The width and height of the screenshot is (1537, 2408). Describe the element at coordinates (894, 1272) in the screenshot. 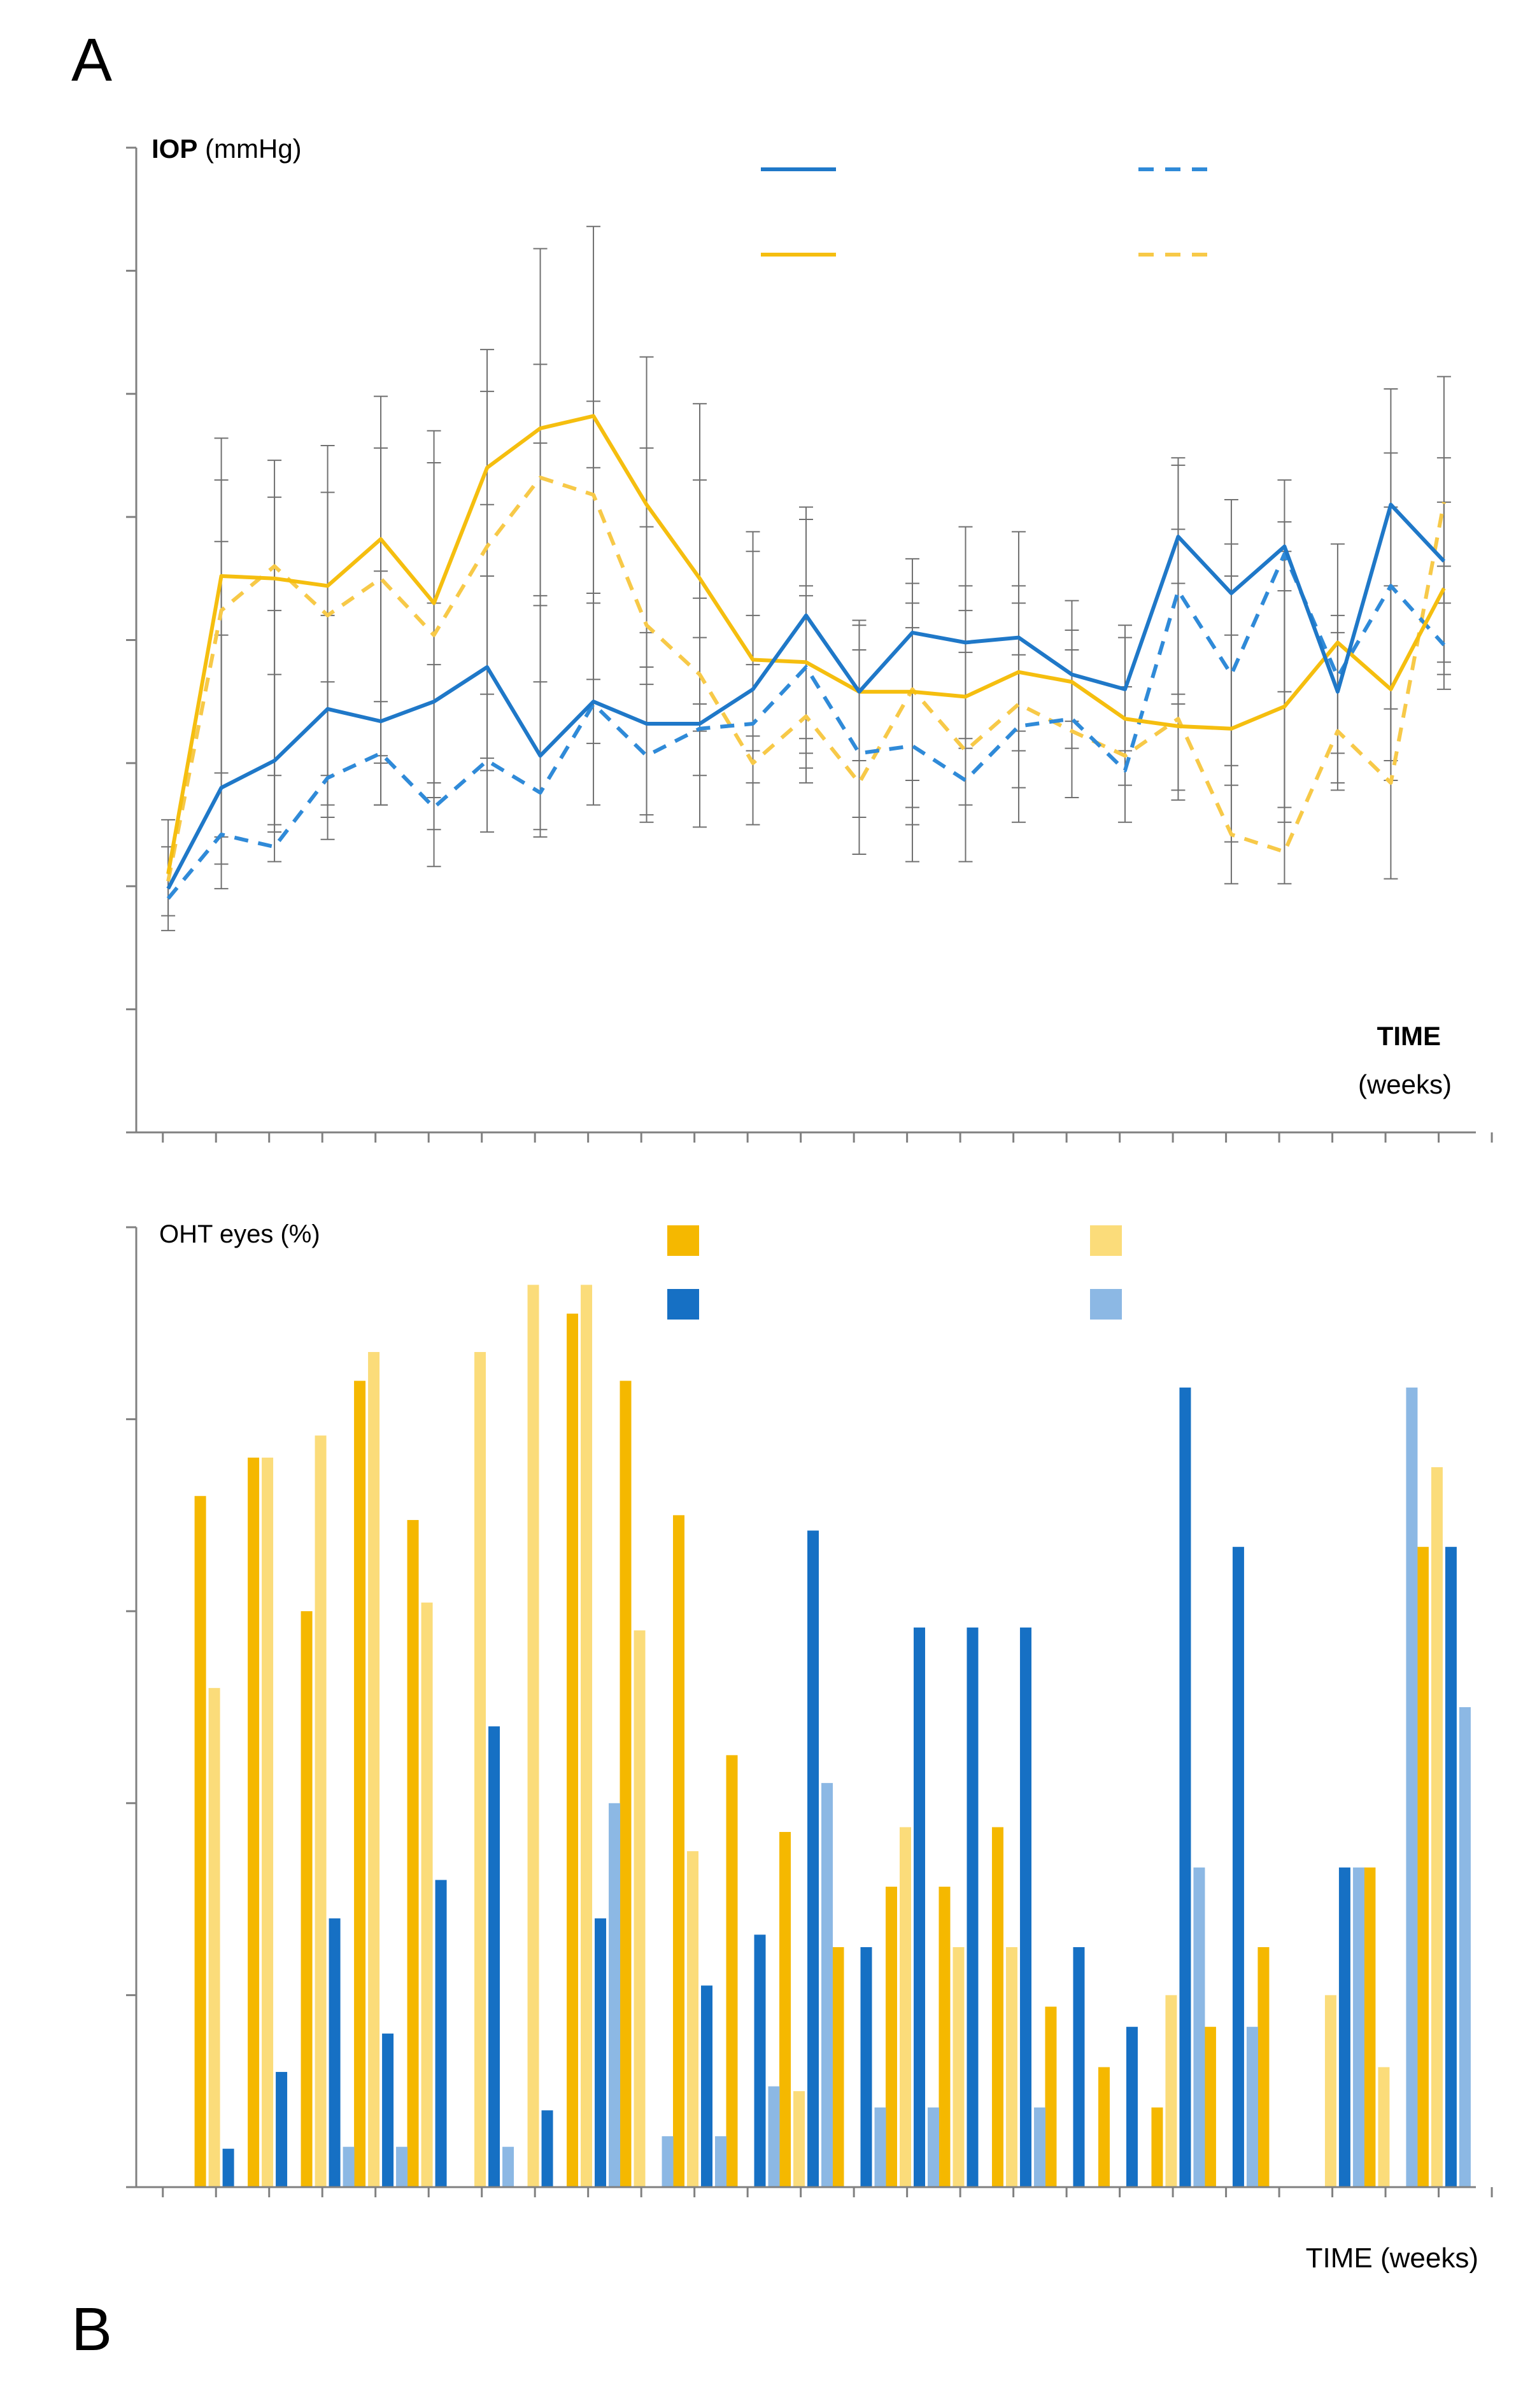

I see `oht-legend` at that location.